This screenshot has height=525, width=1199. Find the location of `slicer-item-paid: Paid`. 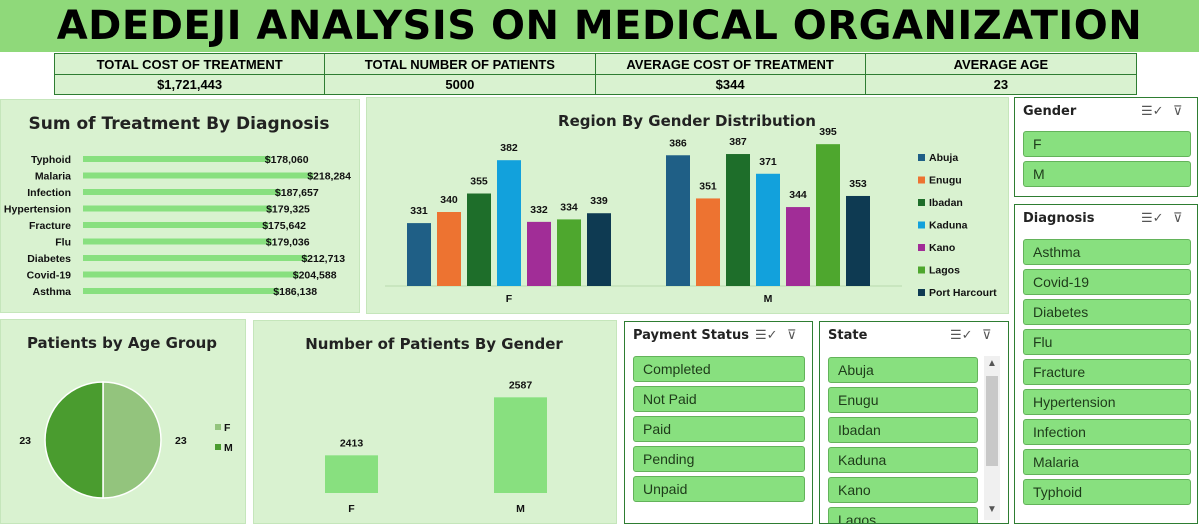

slicer-item-paid: Paid is located at coordinates (719, 429).